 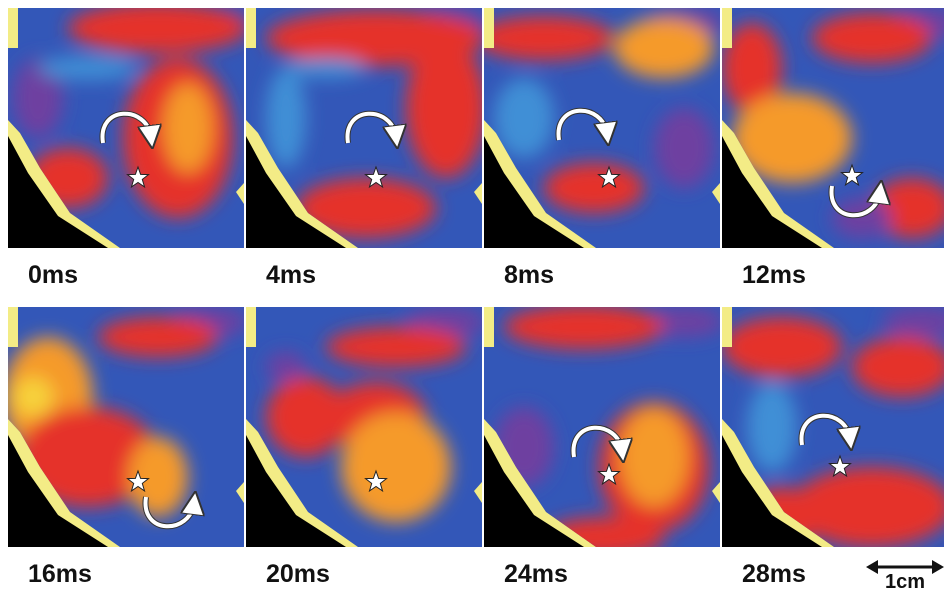 I want to click on map-panel: 8ms, so click(x=602, y=148).